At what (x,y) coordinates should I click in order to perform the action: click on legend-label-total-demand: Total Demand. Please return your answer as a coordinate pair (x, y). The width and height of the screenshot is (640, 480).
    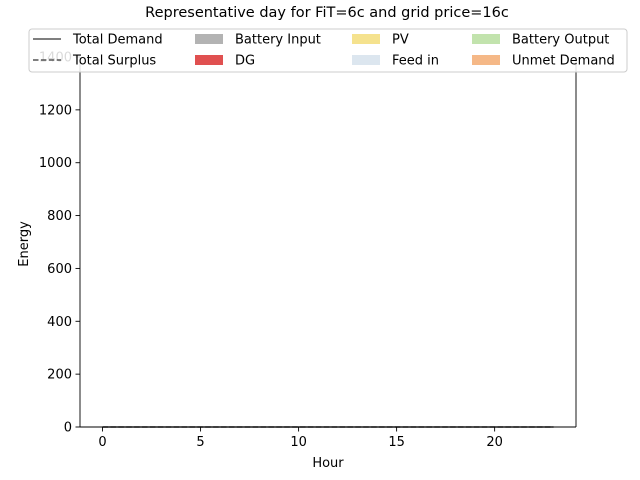
    Looking at the image, I should click on (117, 40).